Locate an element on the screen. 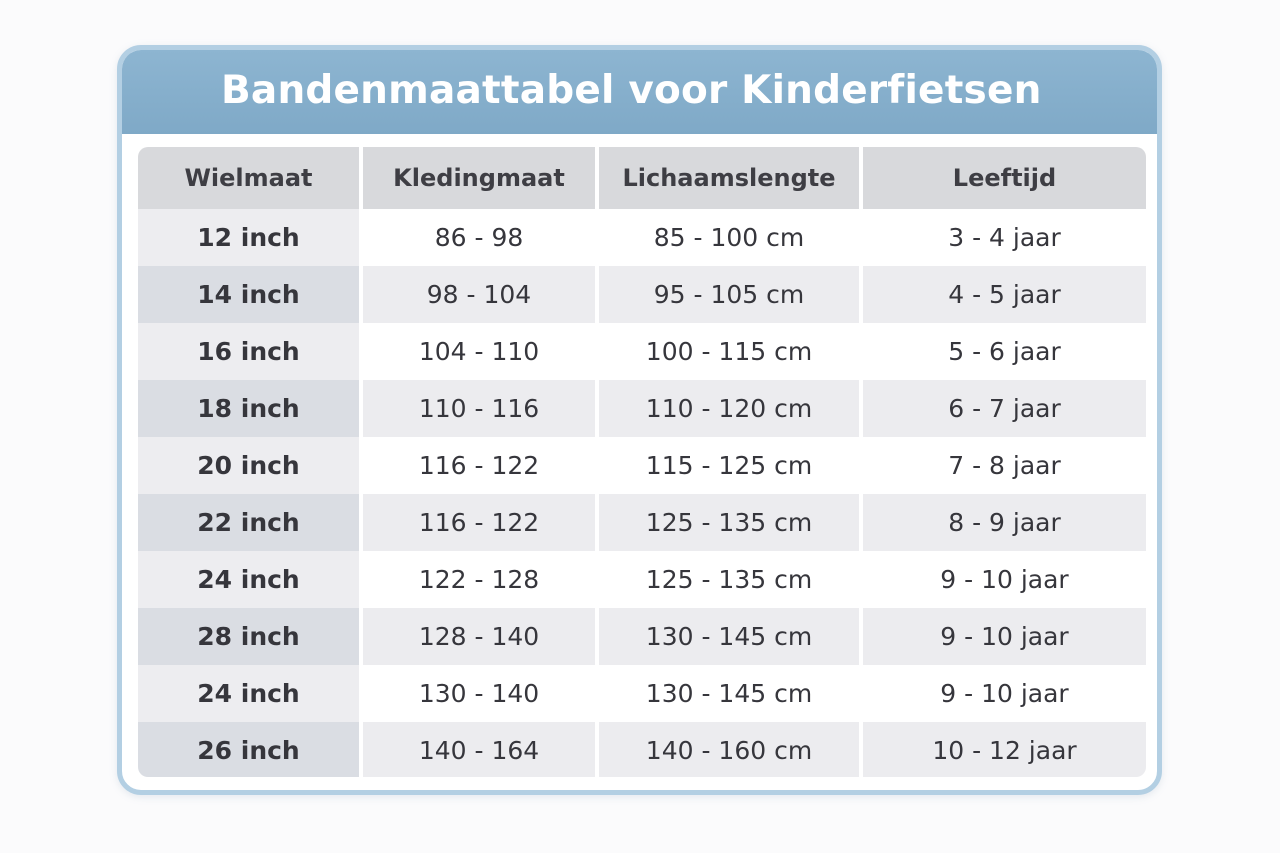 The image size is (1280, 853). cell-clothing-size: 140 - 164 is located at coordinates (478, 749).